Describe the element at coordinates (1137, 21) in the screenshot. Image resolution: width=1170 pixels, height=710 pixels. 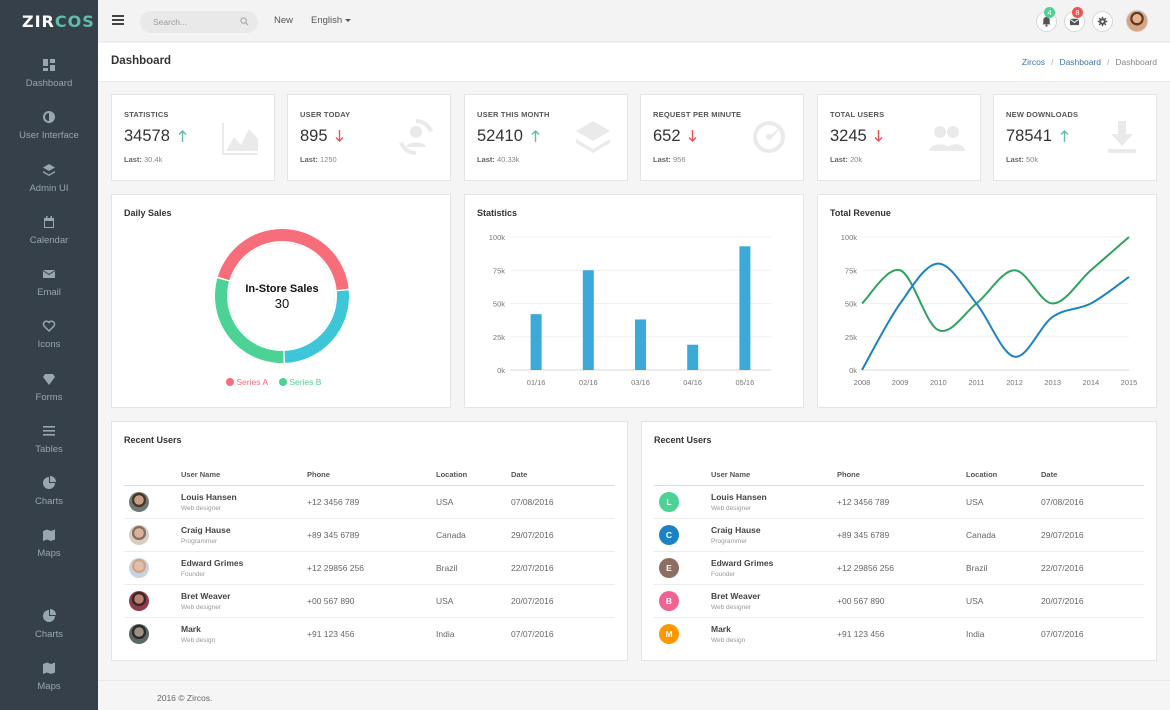
I see `user-avatar` at that location.